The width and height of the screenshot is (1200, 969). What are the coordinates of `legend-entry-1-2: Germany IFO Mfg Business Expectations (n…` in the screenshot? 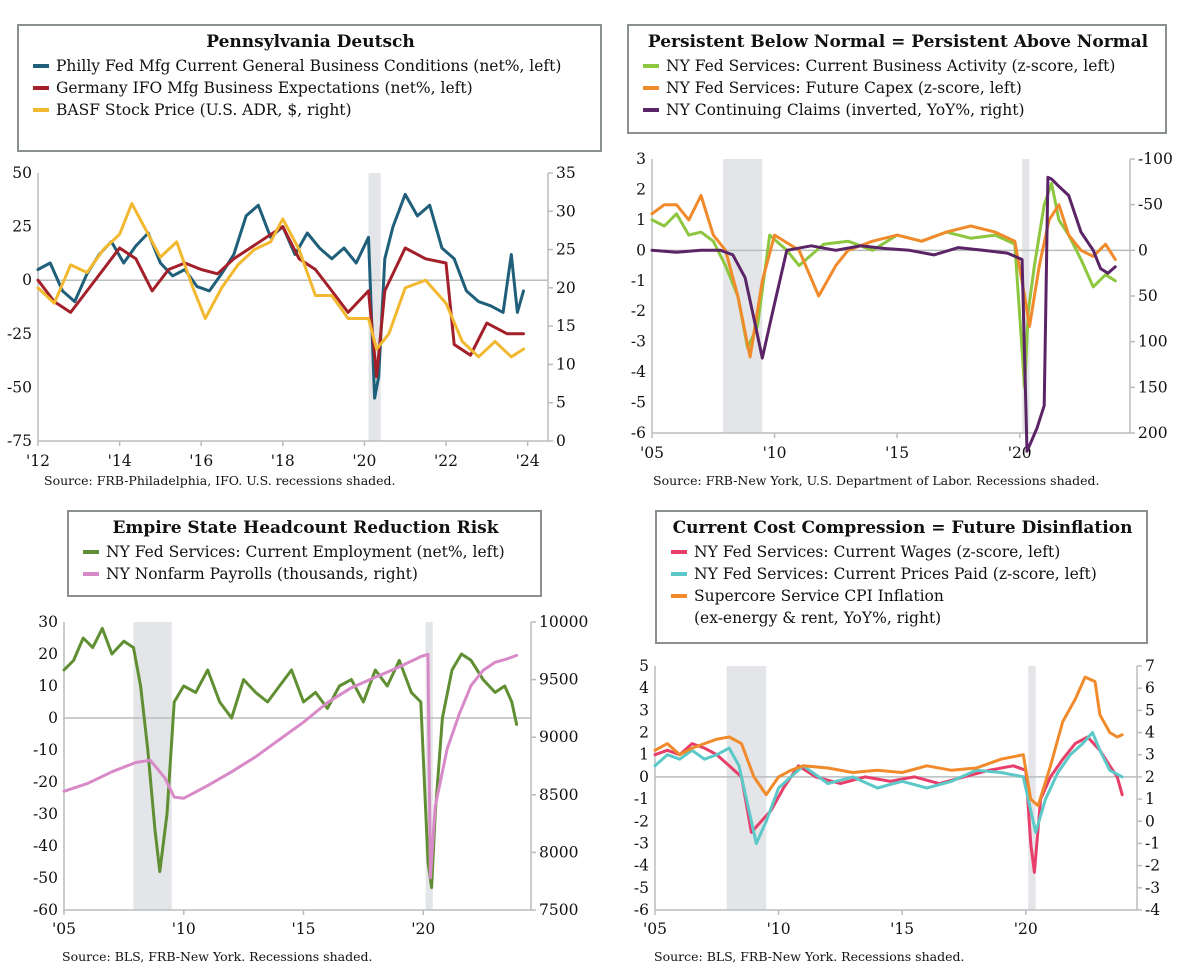 It's located at (310, 88).